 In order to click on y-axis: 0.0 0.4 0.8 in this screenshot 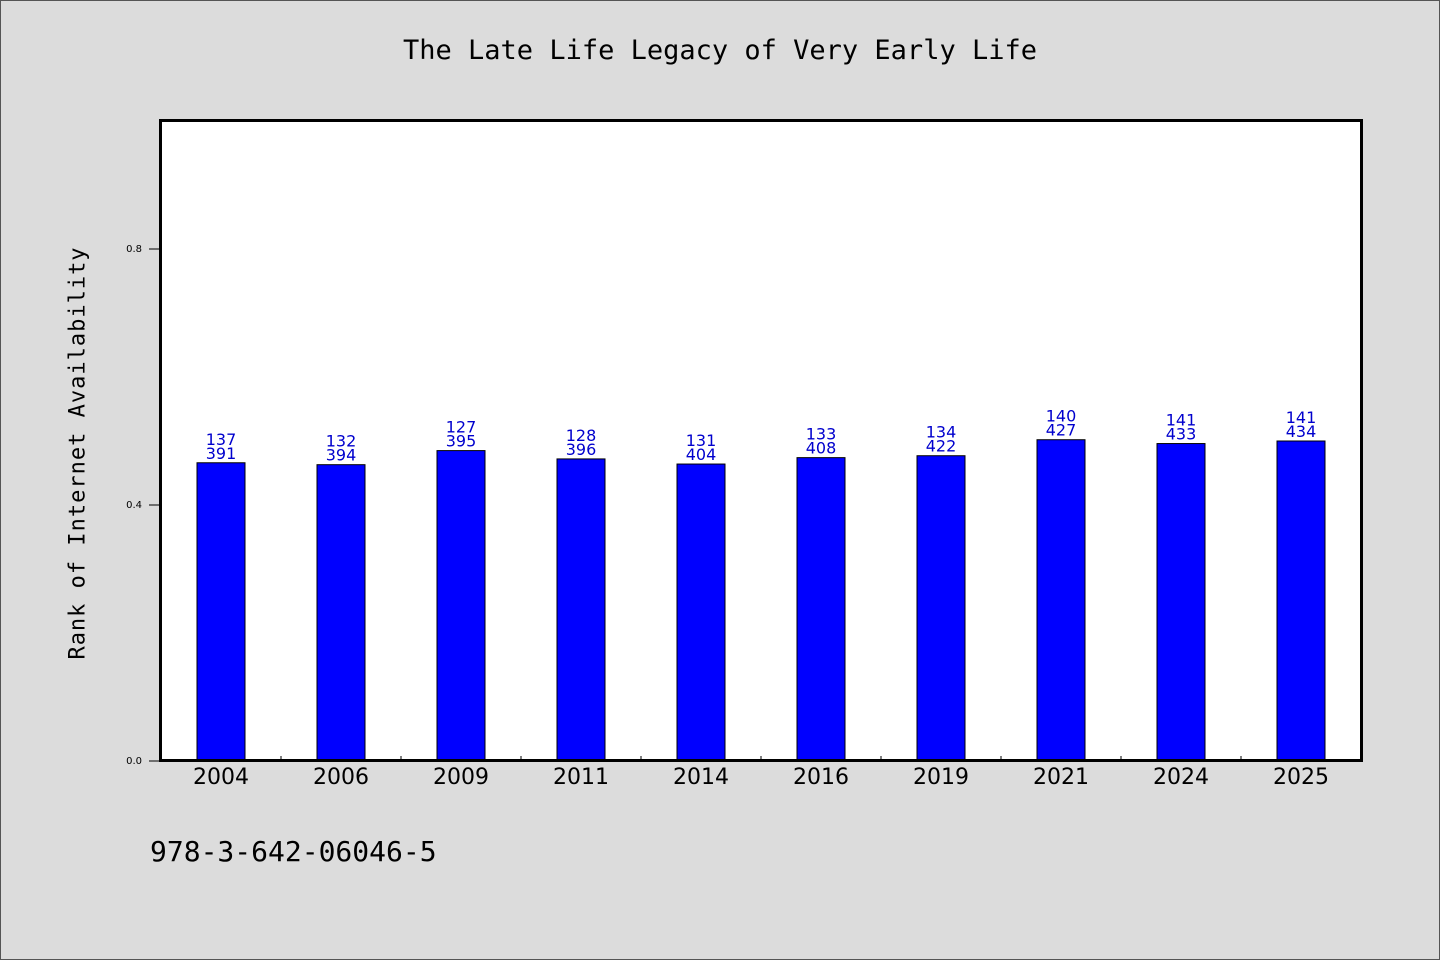, I will do `click(143, 505)`.